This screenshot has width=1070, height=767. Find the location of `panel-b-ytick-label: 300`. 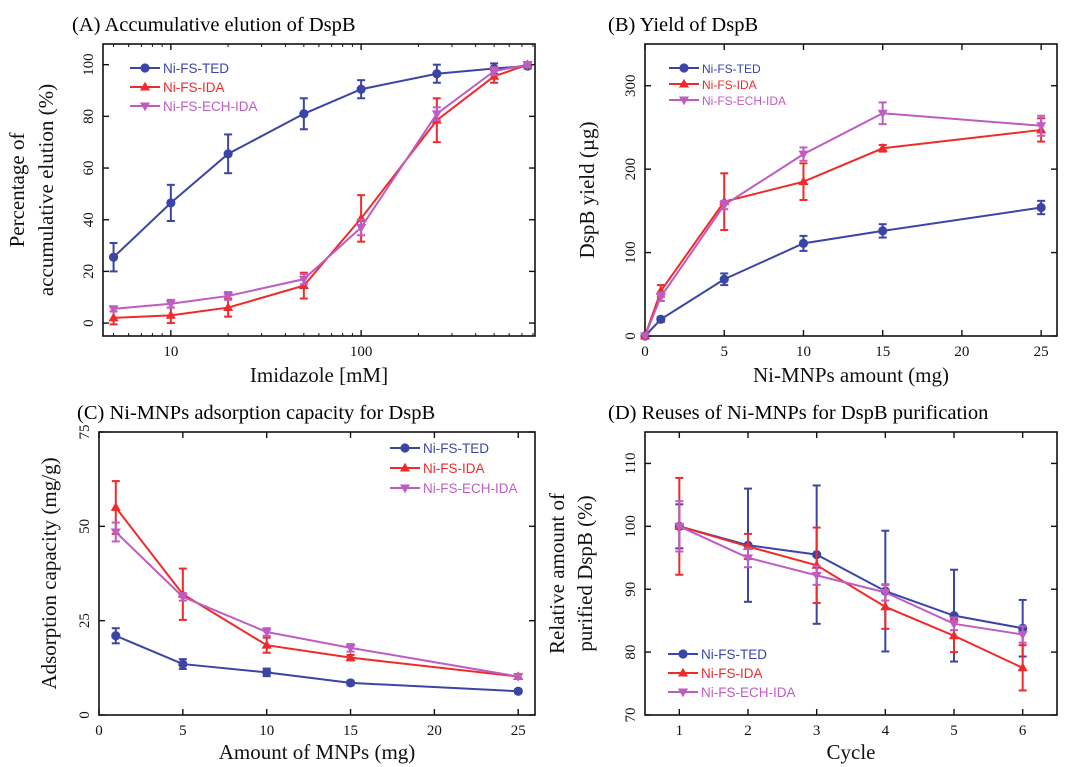

panel-b-ytick-label: 300 is located at coordinates (631, 85).